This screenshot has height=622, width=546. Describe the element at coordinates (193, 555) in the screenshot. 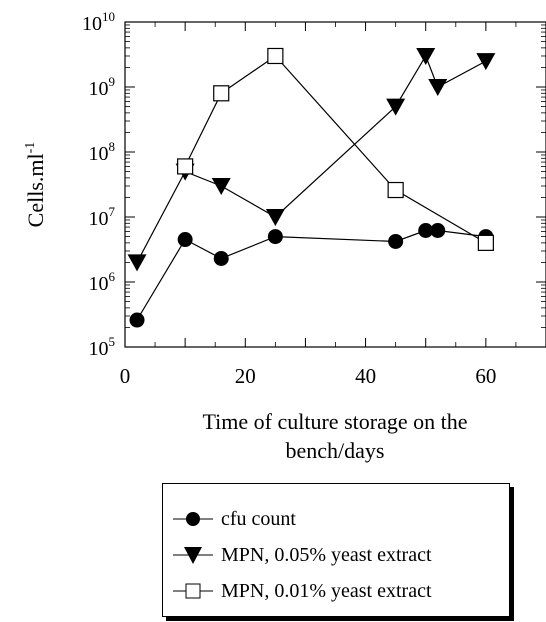

I see `legend-symbol-triangle-down` at that location.